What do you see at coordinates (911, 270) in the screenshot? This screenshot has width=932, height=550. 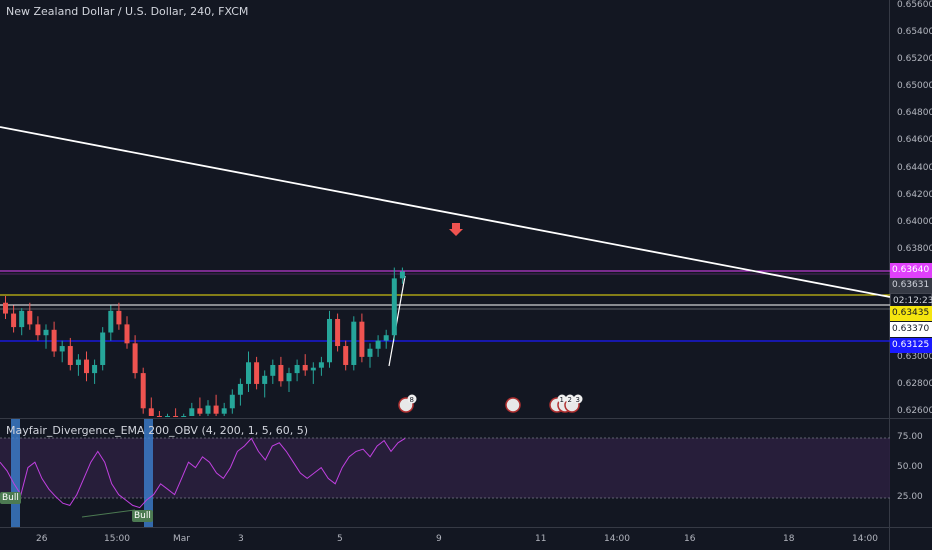 I see `price-tag: 0.63640` at bounding box center [911, 270].